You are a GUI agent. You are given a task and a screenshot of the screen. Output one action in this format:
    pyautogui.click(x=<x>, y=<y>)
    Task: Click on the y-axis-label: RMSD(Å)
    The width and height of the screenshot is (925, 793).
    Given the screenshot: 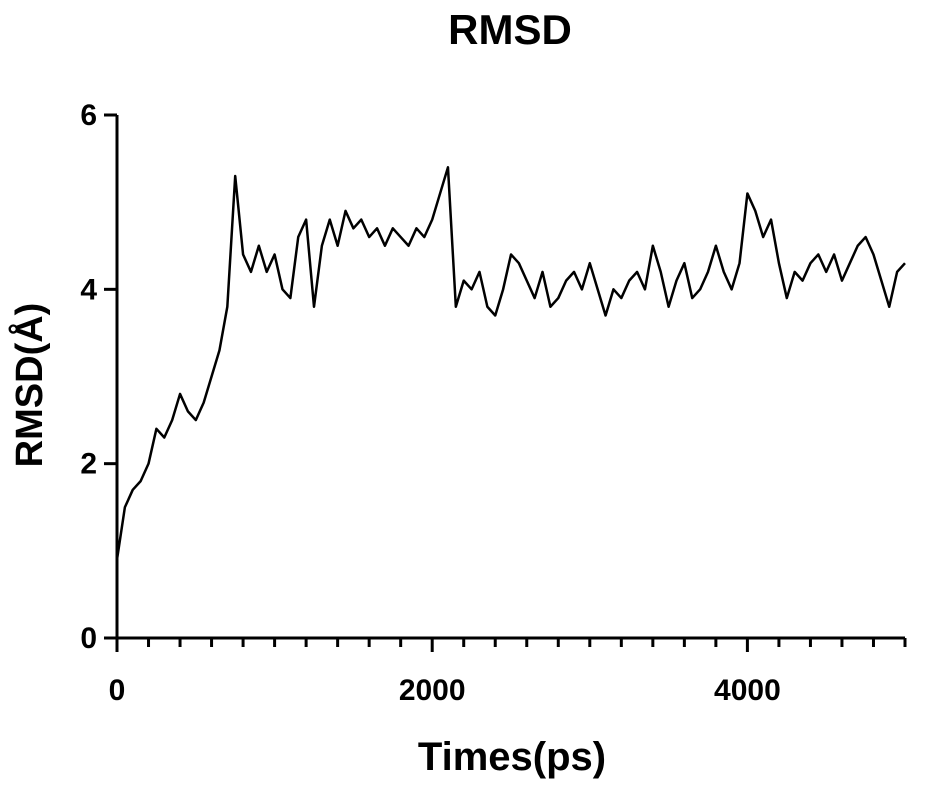 What is the action you would take?
    pyautogui.click(x=29, y=385)
    